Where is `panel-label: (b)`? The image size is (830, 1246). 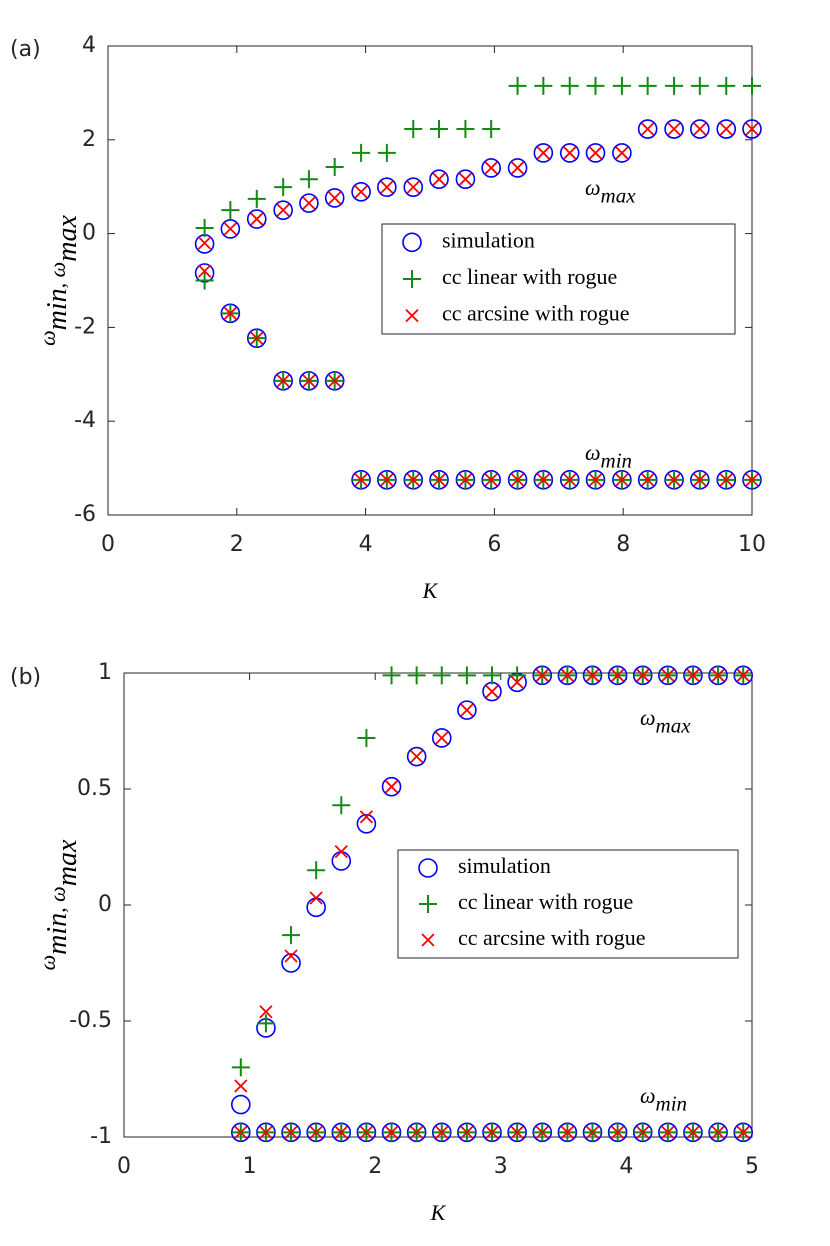
panel-label: (b) is located at coordinates (25, 677).